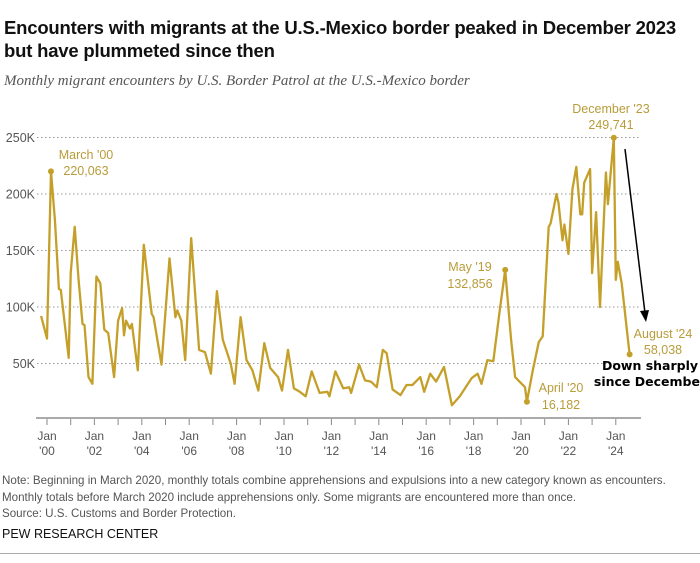 Image resolution: width=700 pixels, height=563 pixels. Describe the element at coordinates (284, 451) in the screenshot. I see `x-tick-label: '10` at that location.